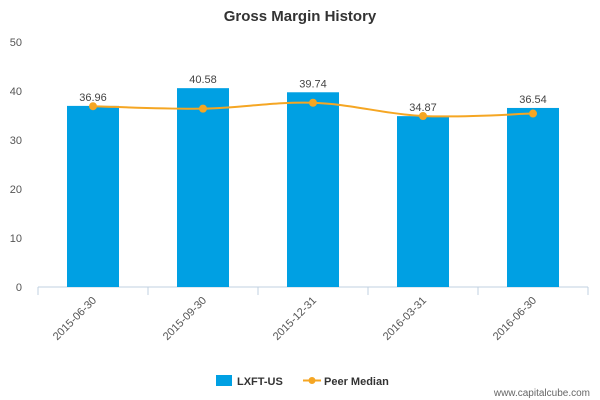 The height and width of the screenshot is (400, 600). Describe the element at coordinates (16, 239) in the screenshot. I see `y-tick-label: 10` at that location.